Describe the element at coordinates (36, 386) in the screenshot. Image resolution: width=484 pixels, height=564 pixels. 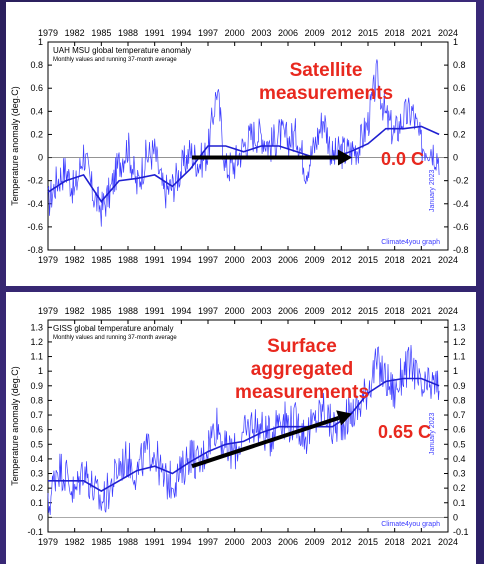
I see `y-tick-label-left: 0.9` at that location.